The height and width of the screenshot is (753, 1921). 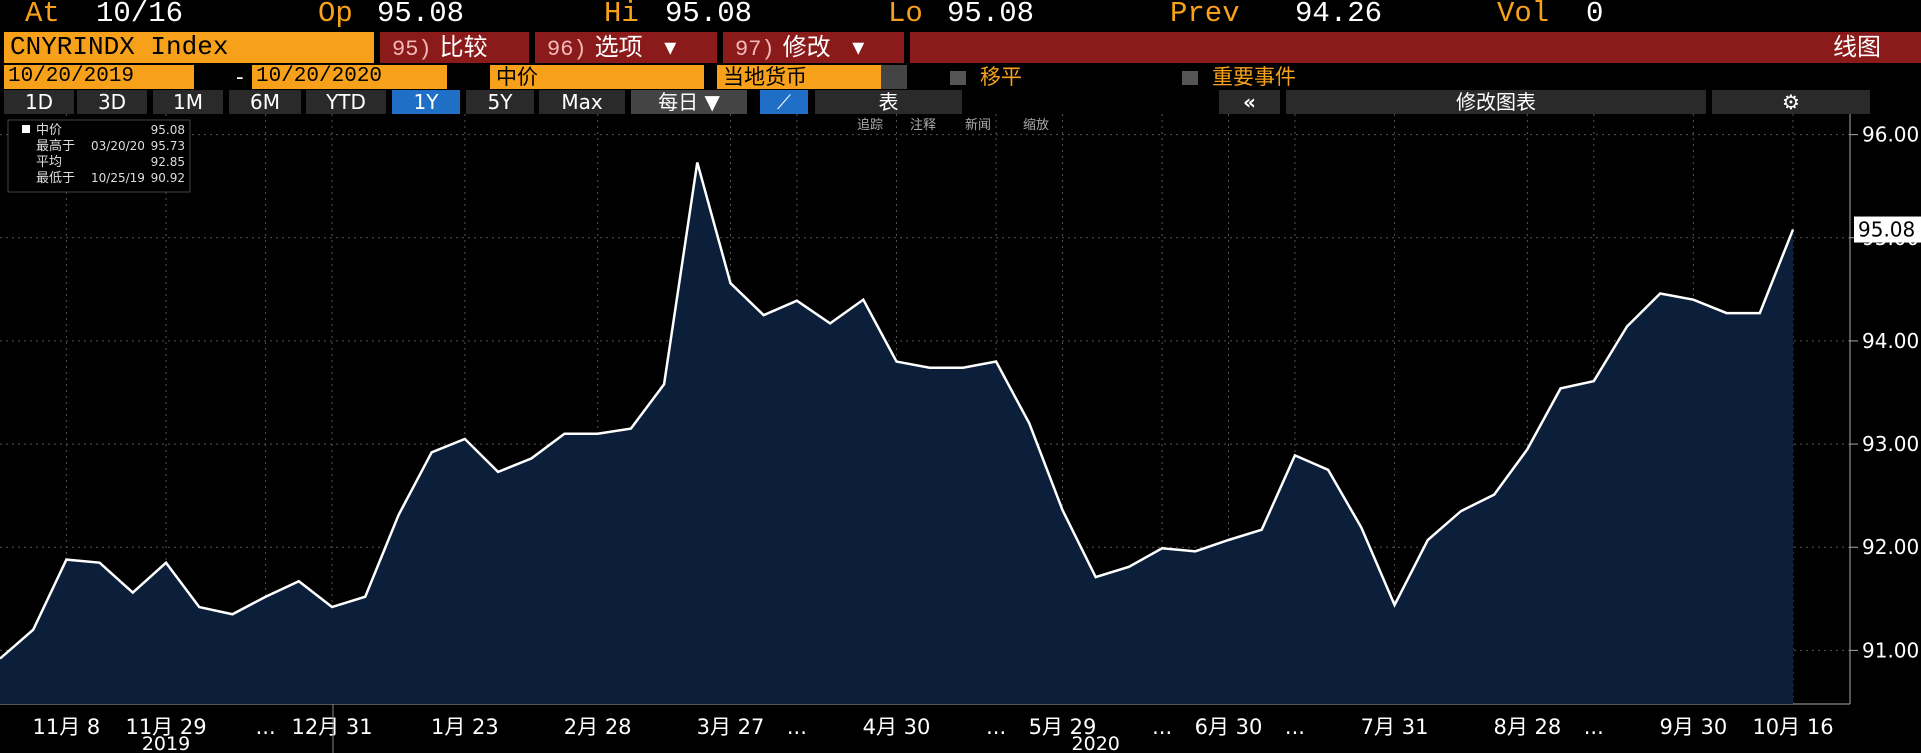 What do you see at coordinates (1890, 341) in the screenshot?
I see `y-tick-label: 94.00` at bounding box center [1890, 341].